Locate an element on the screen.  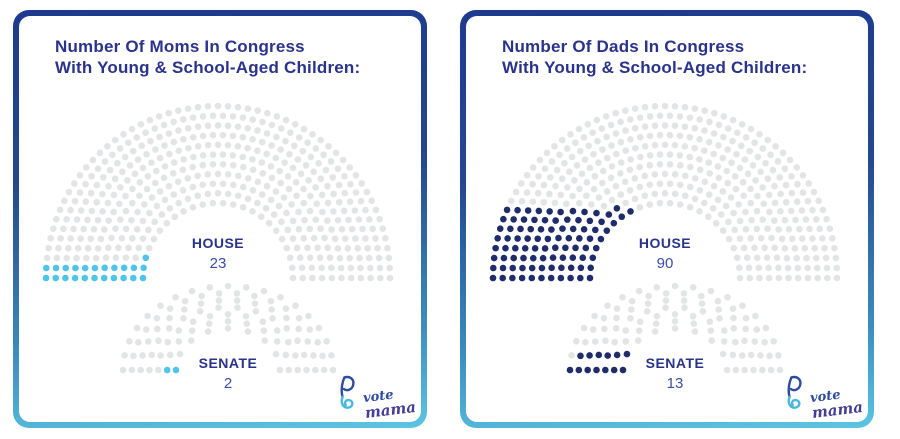
moms-house-label: HOUSE is located at coordinates (218, 243).